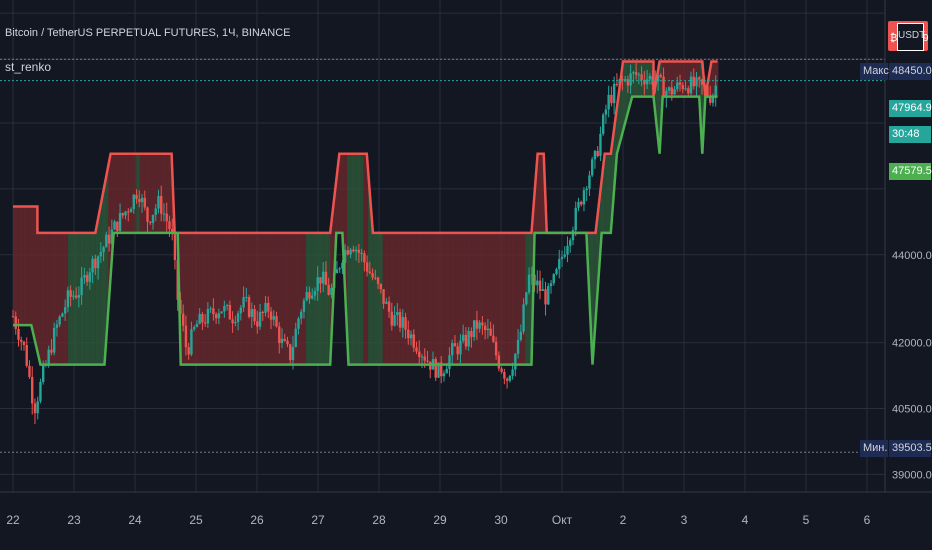  Describe the element at coordinates (910, 171) in the screenshot. I see `level-price-badge: 47579.51` at that location.